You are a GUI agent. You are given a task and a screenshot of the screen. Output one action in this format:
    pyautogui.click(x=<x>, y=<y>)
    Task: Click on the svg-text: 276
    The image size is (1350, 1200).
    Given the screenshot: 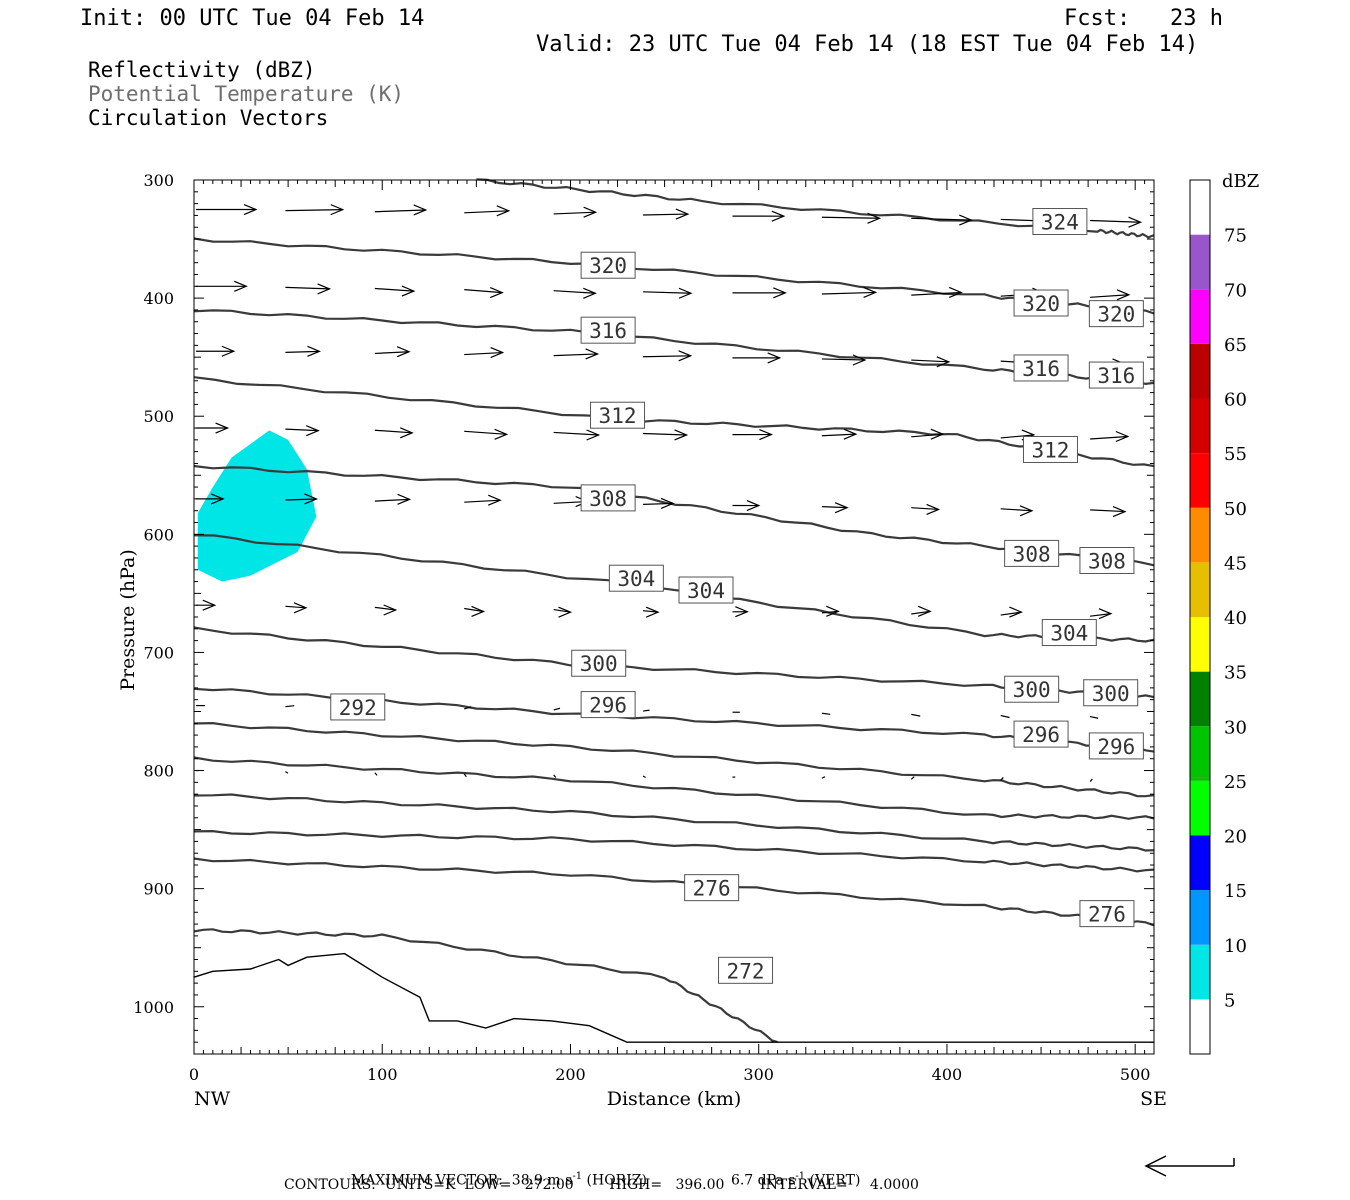 What is the action you would take?
    pyautogui.click(x=712, y=889)
    